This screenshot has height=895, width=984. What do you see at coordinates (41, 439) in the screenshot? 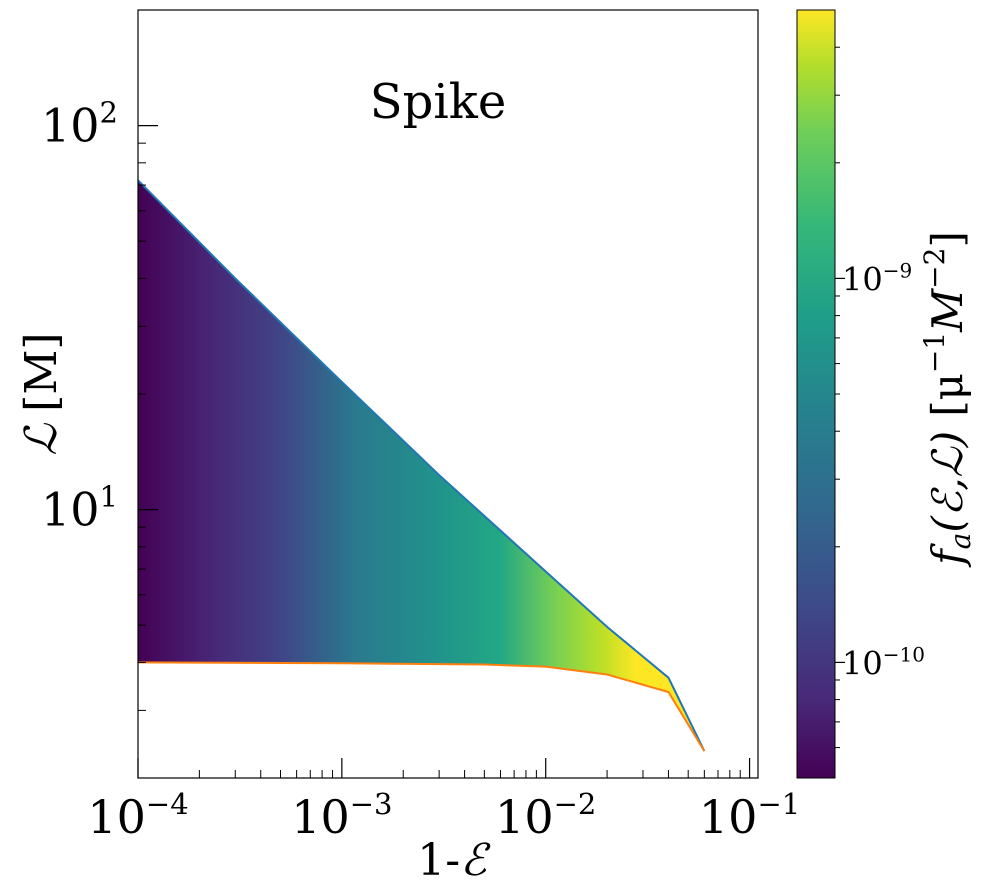
I see `y-axis-label-symbol: ℒ` at bounding box center [41, 439].